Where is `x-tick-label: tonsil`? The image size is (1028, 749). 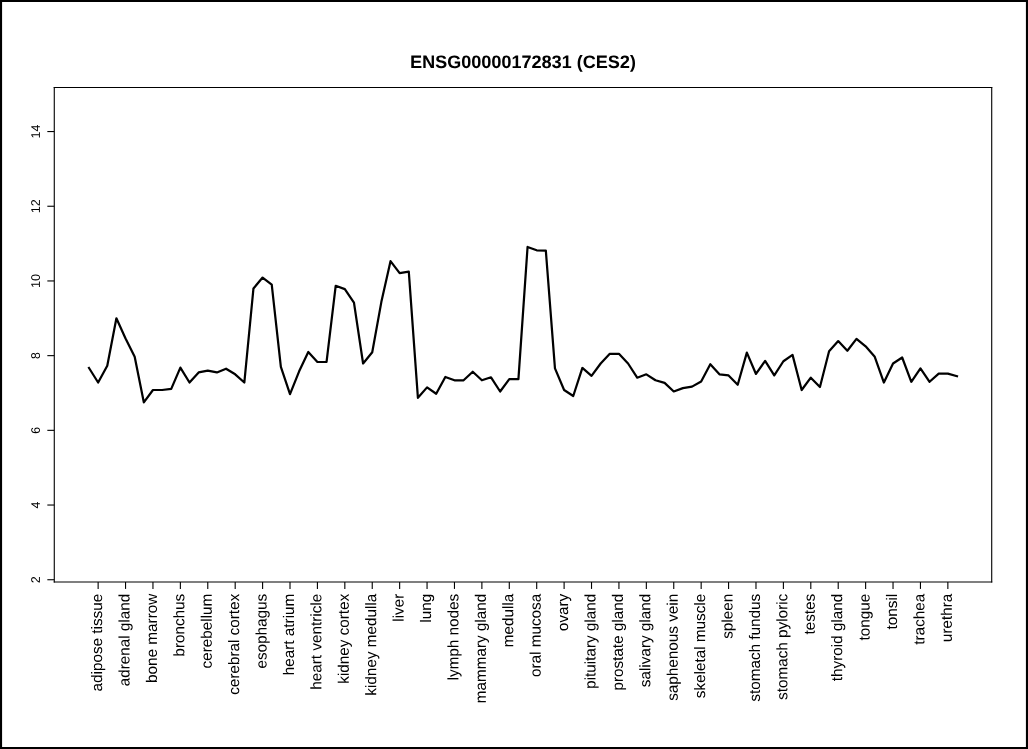 x-tick-label: tonsil is located at coordinates (891, 612).